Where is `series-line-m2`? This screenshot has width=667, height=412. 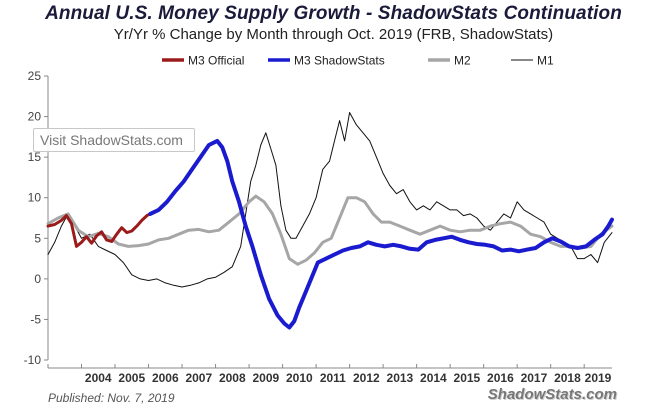 series-line-m2 is located at coordinates (330, 230).